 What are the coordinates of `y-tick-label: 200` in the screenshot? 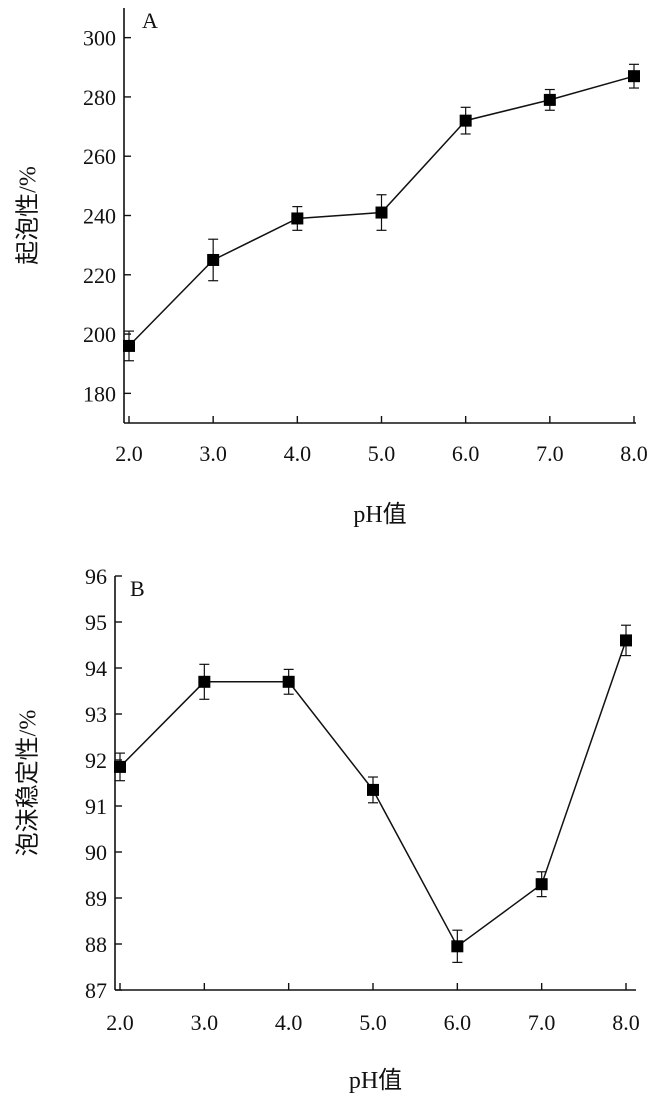 It's located at (99, 334).